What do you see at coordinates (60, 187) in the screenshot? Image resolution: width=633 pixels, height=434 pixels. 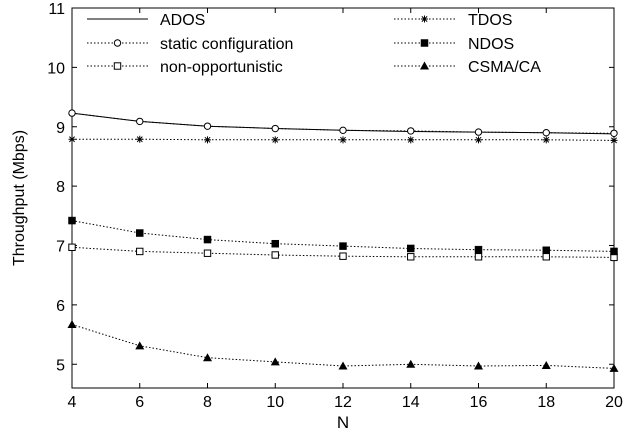 I see `y-tick-label: 8` at bounding box center [60, 187].